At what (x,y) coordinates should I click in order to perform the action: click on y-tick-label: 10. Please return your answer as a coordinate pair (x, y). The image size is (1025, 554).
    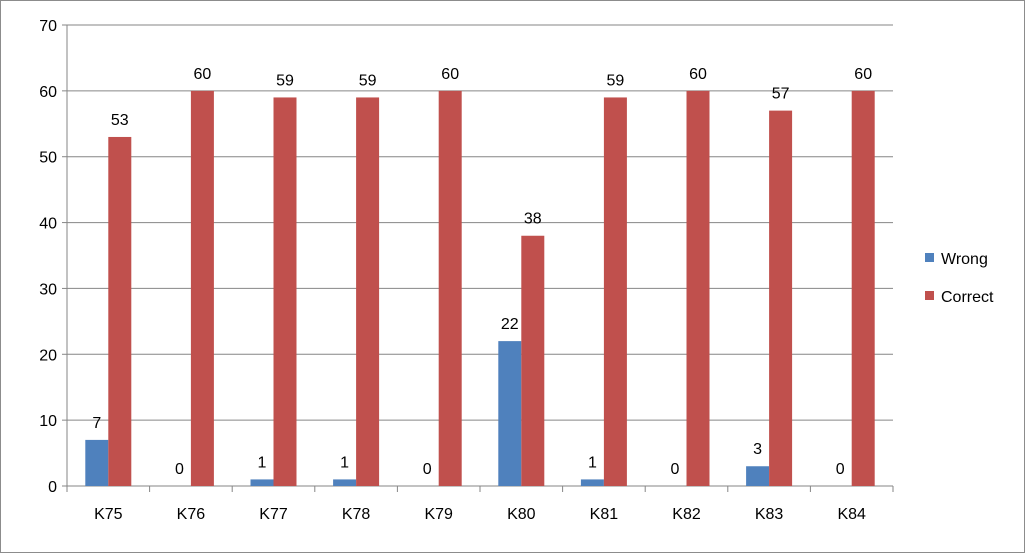
    Looking at the image, I should click on (48, 421).